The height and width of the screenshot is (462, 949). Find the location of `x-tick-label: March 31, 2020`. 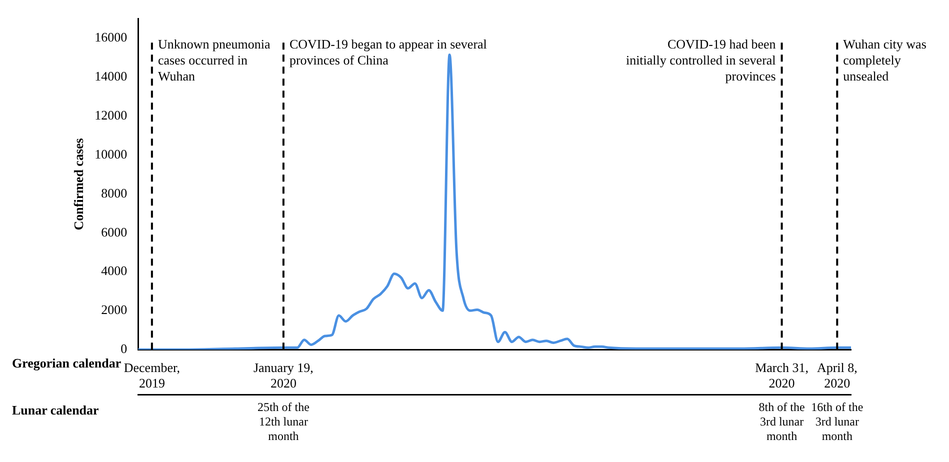

x-tick-label: March 31, 2020 is located at coordinates (782, 375).